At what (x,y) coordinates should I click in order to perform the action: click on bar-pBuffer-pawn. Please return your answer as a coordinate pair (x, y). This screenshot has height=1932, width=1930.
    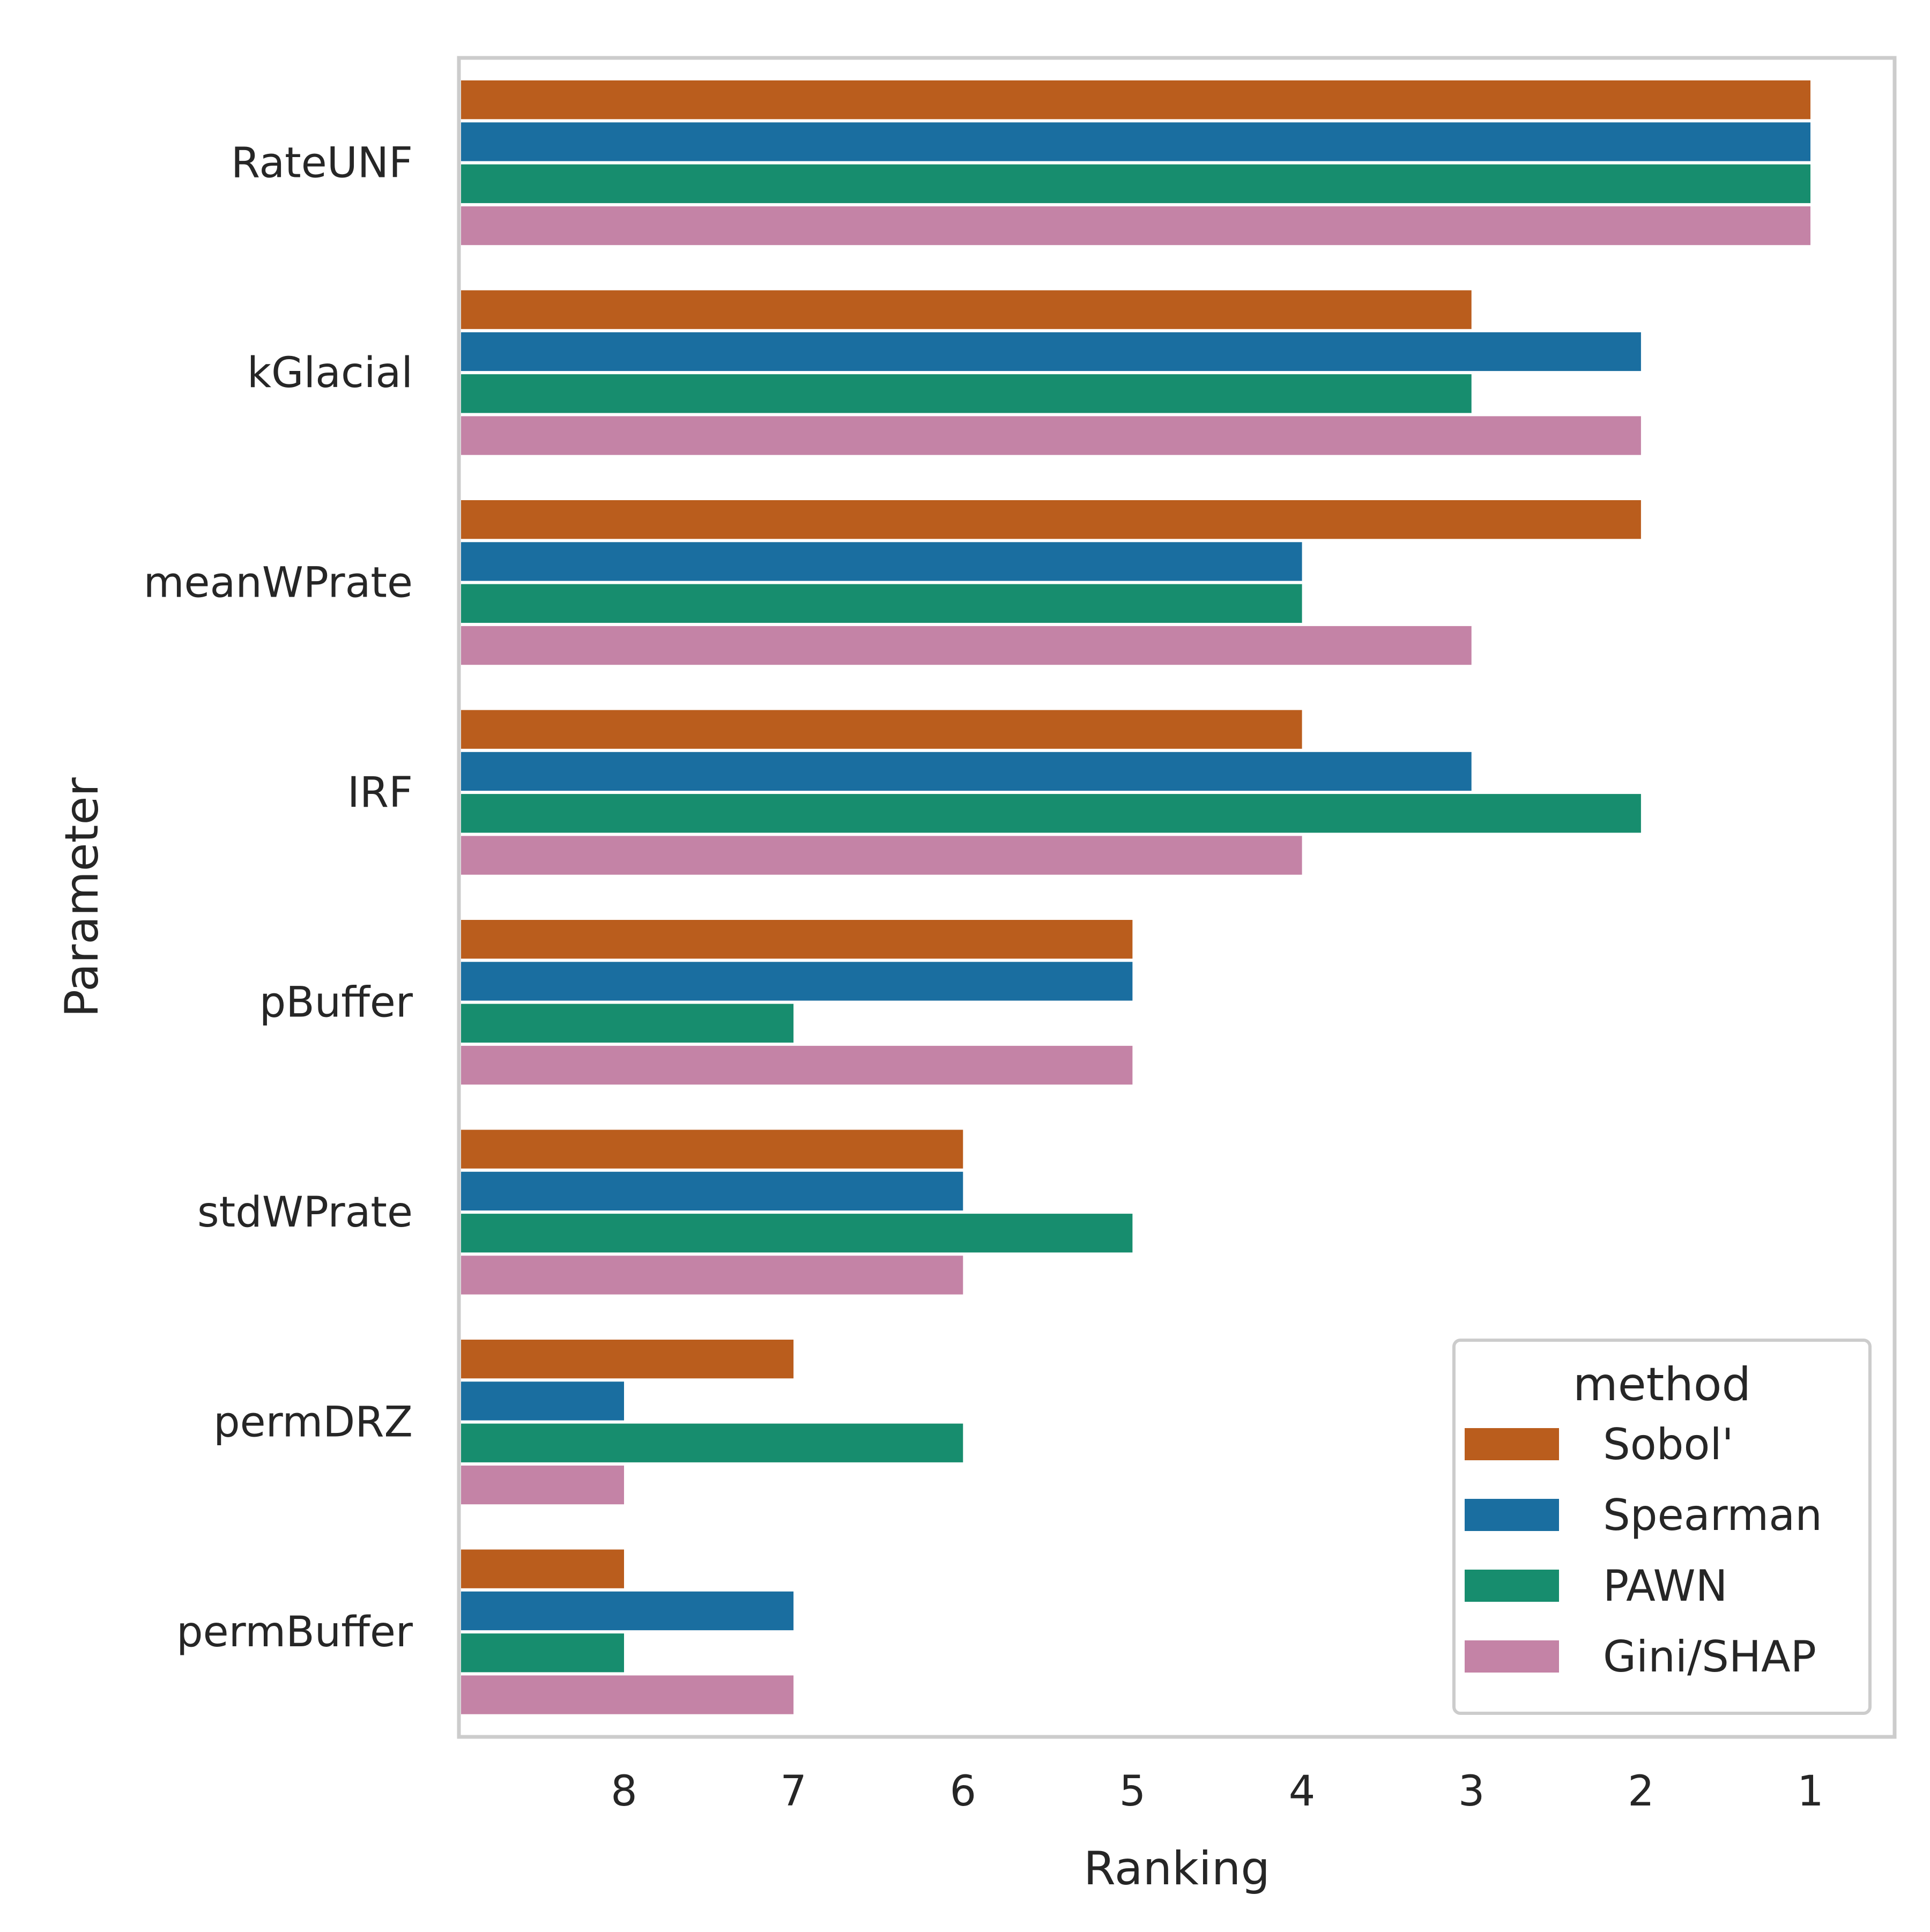
    Looking at the image, I should click on (627, 1023).